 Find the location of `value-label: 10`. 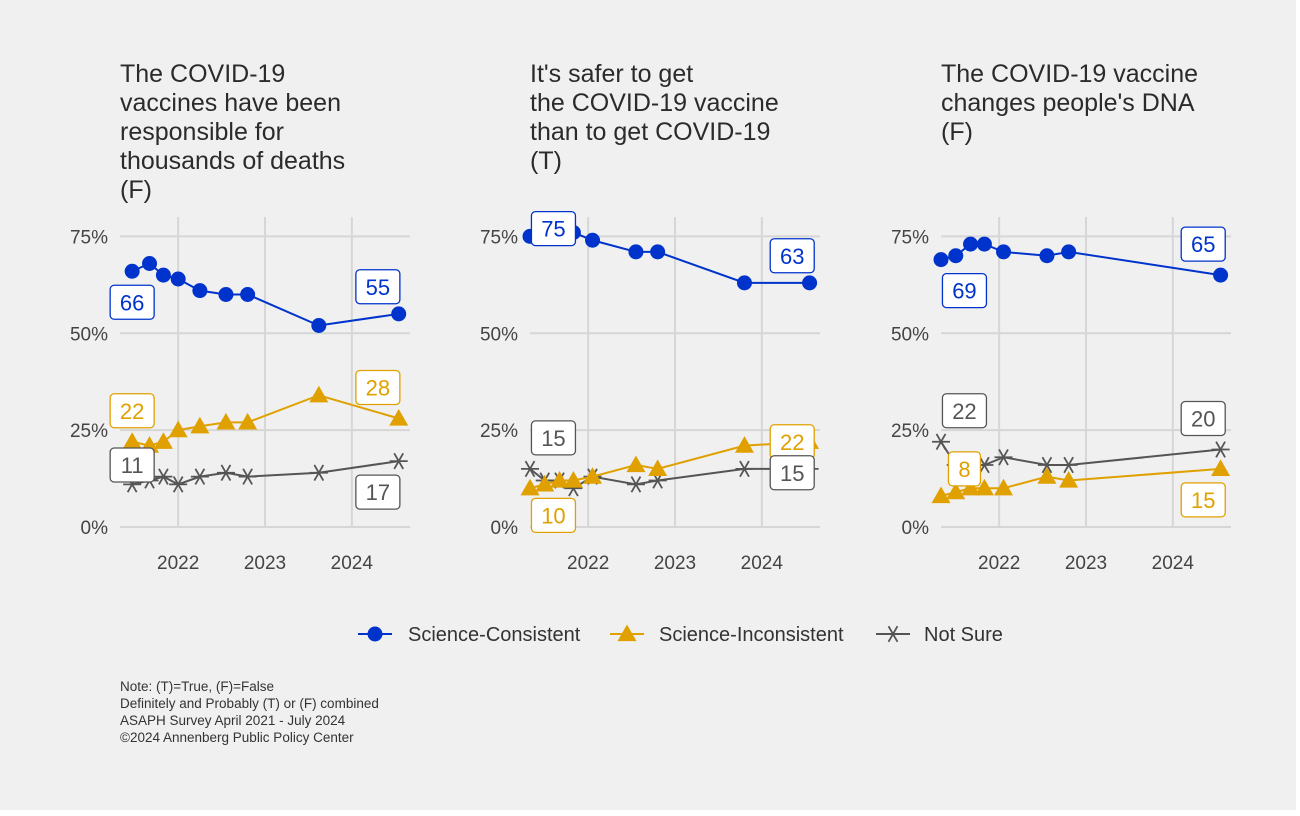

value-label: 10 is located at coordinates (553, 515).